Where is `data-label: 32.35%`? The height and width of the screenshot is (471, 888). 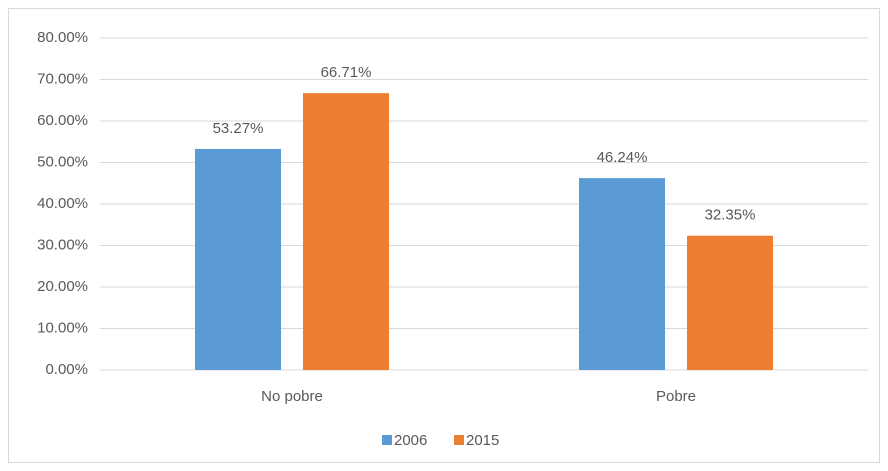 data-label: 32.35% is located at coordinates (730, 215).